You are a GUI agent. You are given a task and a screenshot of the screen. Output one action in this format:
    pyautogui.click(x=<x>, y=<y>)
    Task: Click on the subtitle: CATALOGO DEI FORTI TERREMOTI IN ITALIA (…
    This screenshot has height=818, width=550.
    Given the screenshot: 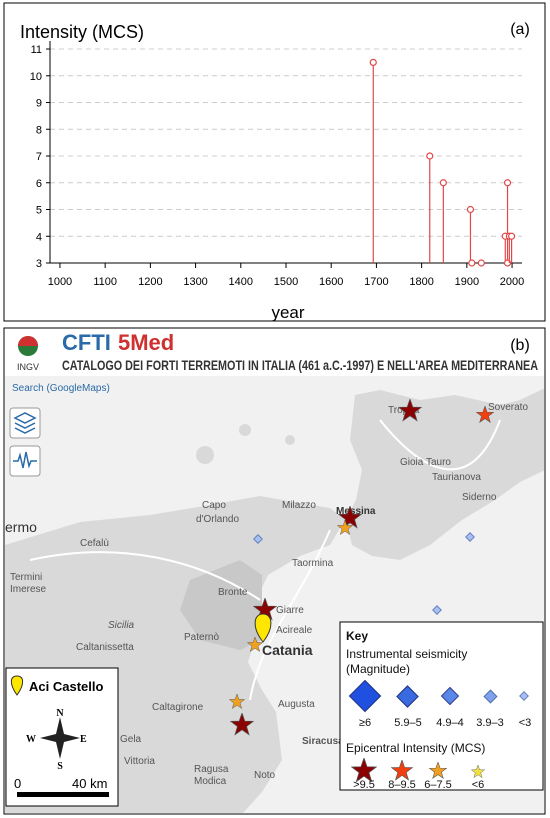 What is the action you would take?
    pyautogui.click(x=300, y=365)
    